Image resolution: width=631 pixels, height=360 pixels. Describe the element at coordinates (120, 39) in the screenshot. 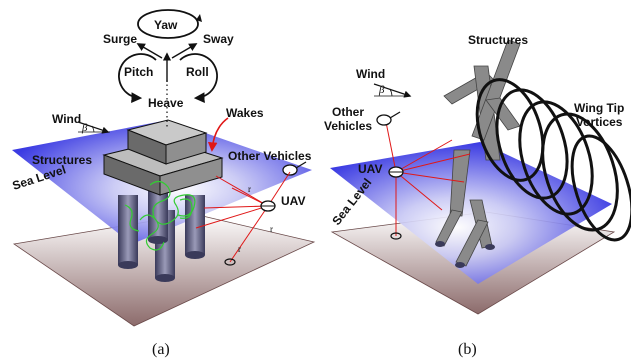

I see `surge-label: Surge` at that location.